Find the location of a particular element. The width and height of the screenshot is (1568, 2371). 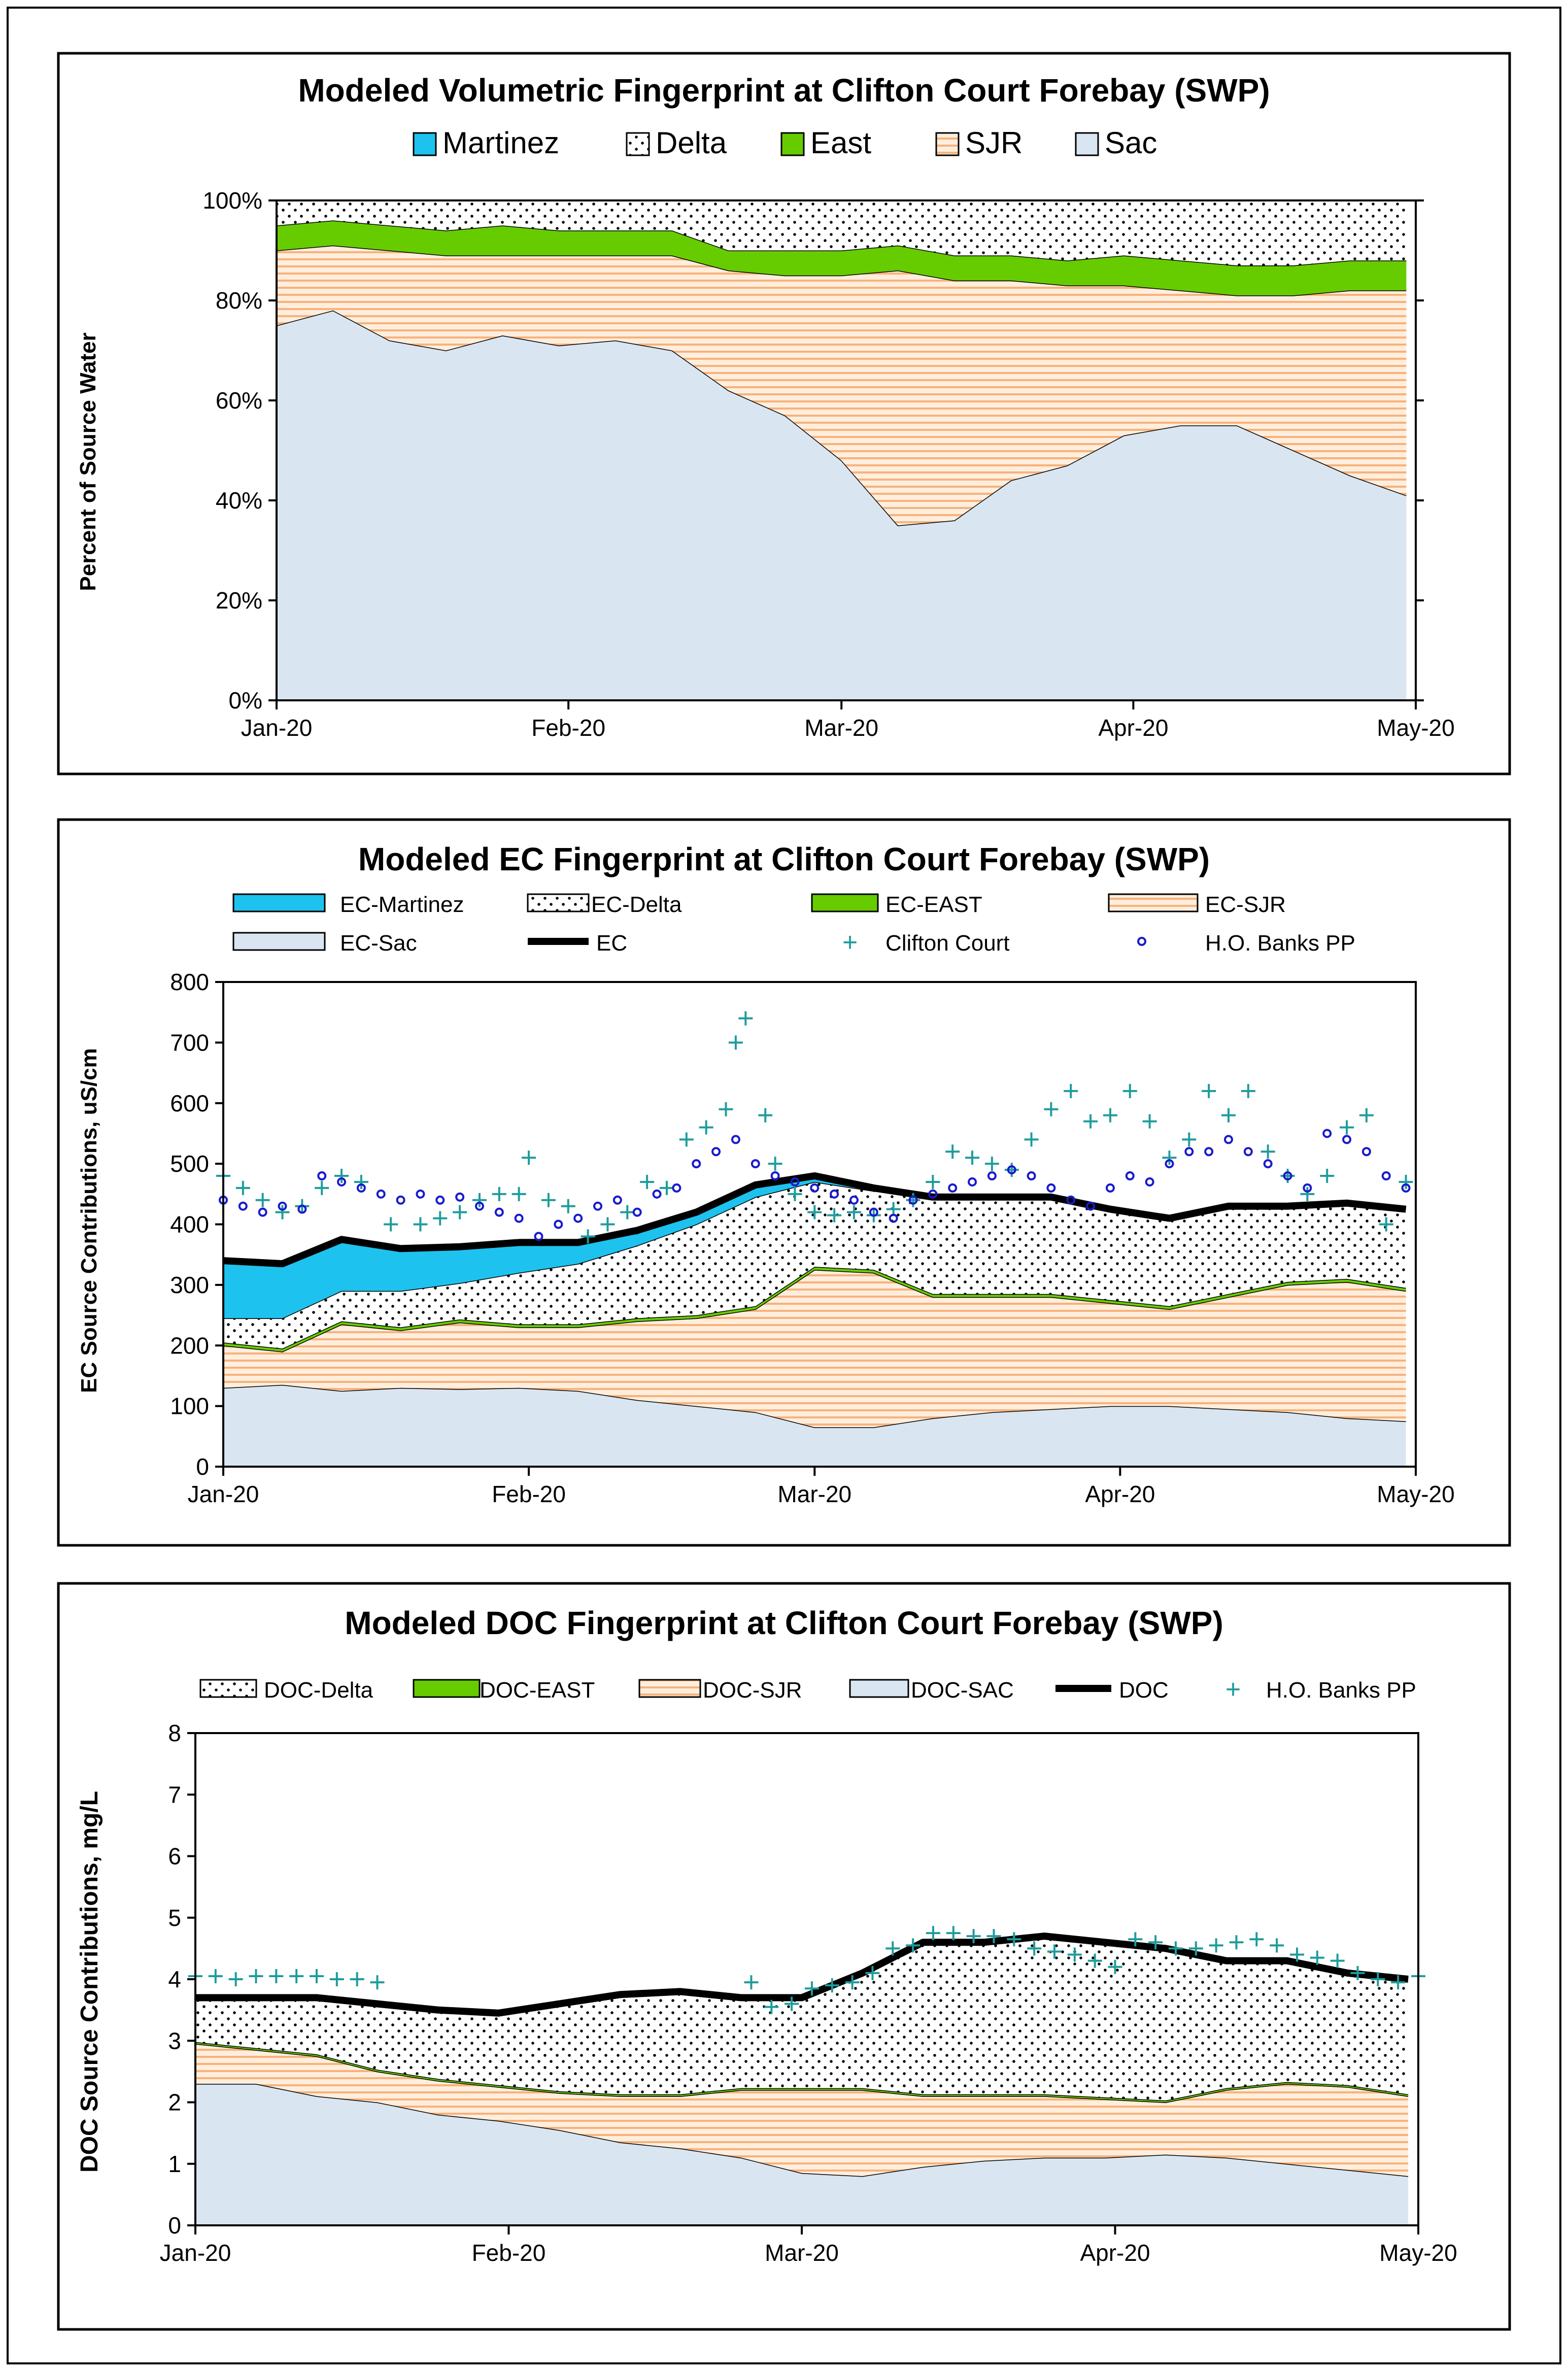

y-axis-label: Percent of Source Water is located at coordinates (88, 461).